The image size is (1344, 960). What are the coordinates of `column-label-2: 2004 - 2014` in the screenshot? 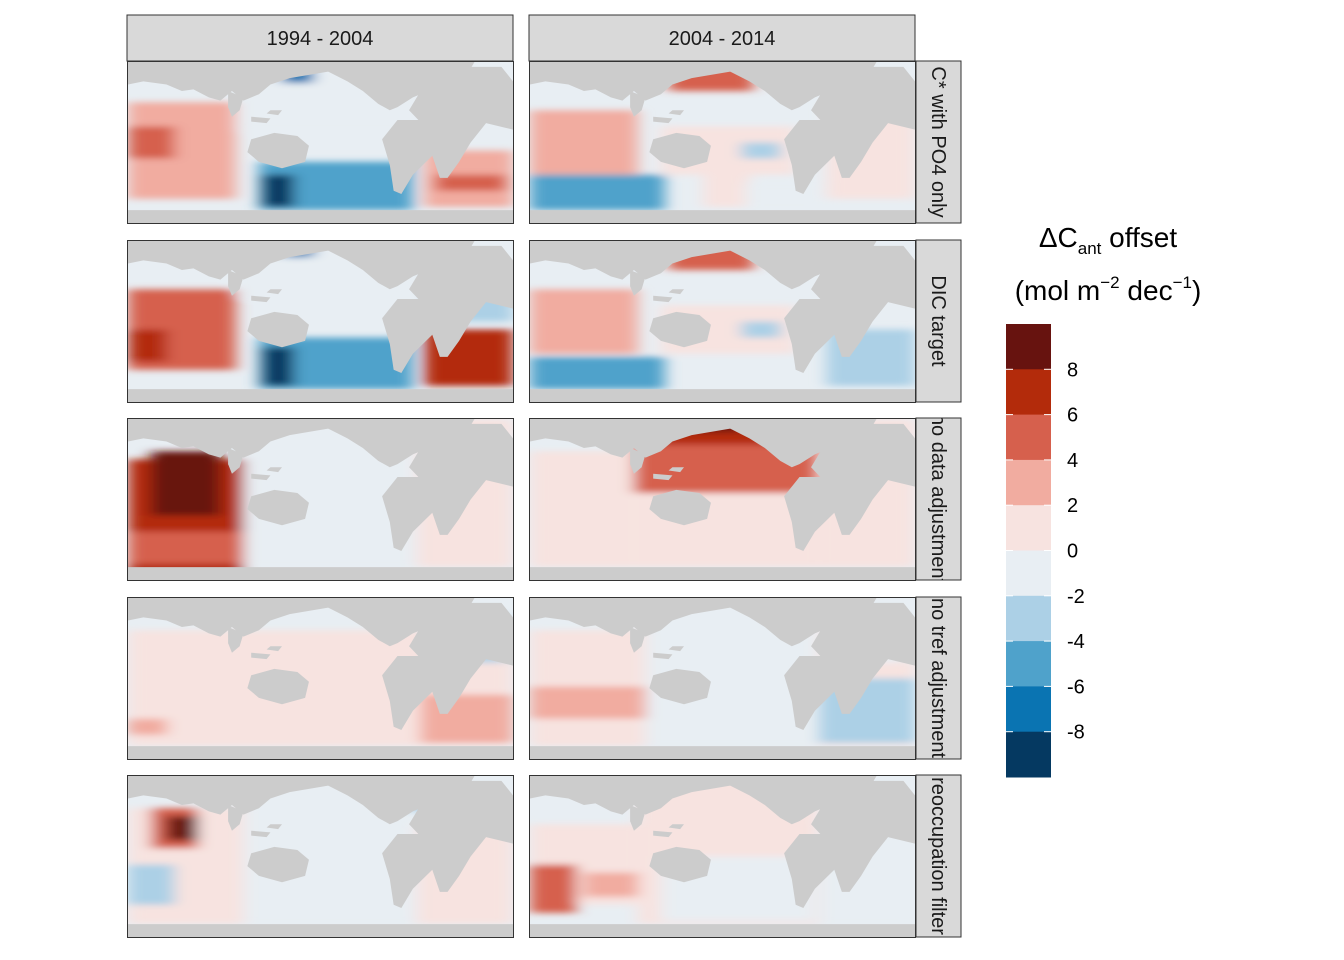 It's located at (722, 39).